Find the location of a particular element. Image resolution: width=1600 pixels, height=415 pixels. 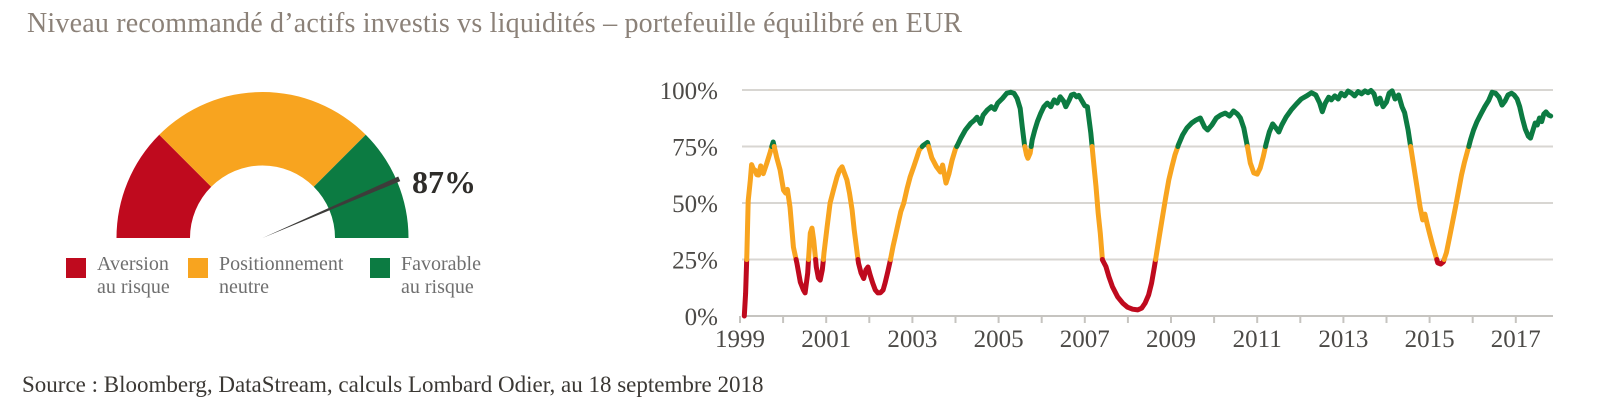

x-axis-label: 2017 is located at coordinates (1516, 339).